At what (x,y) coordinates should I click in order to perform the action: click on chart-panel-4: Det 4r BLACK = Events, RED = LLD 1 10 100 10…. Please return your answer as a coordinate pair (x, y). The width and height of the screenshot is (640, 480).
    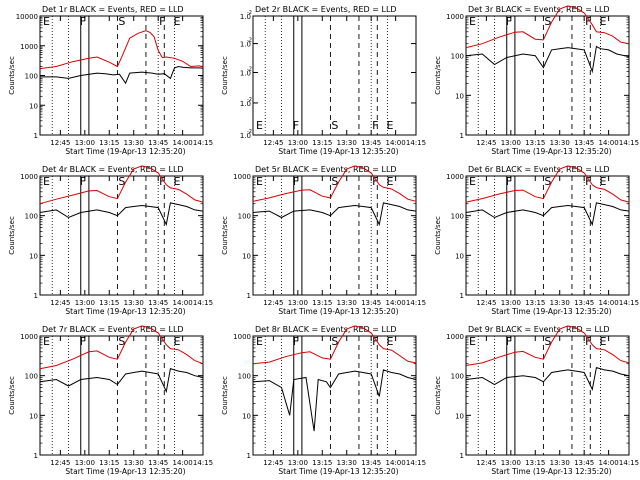
    Looking at the image, I should click on (110, 240).